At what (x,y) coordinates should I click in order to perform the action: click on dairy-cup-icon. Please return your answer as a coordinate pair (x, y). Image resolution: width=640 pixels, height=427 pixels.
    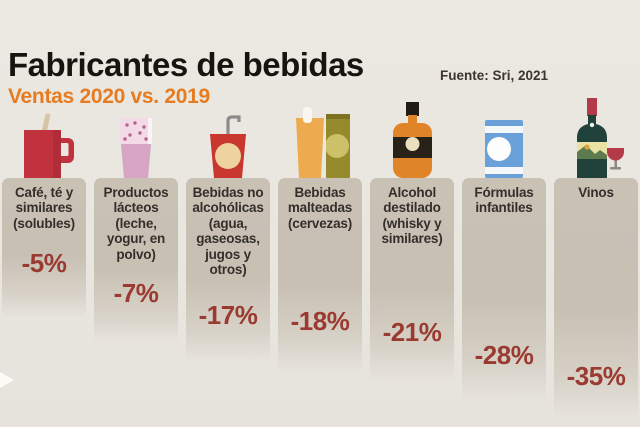
    Looking at the image, I should click on (136, 147).